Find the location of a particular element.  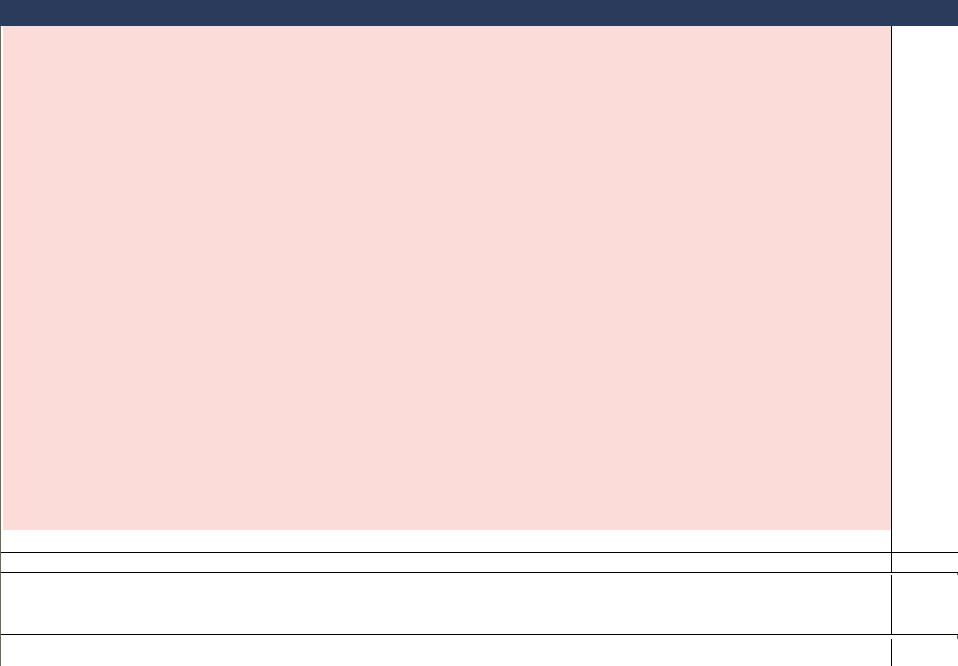

ribbon-axis is located at coordinates (924, 541).